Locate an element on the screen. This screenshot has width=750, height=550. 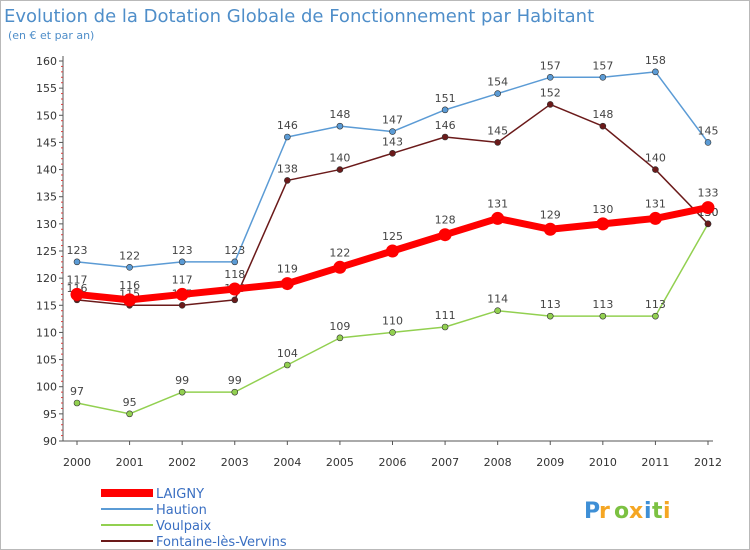
data-label: 125 is located at coordinates (392, 236).